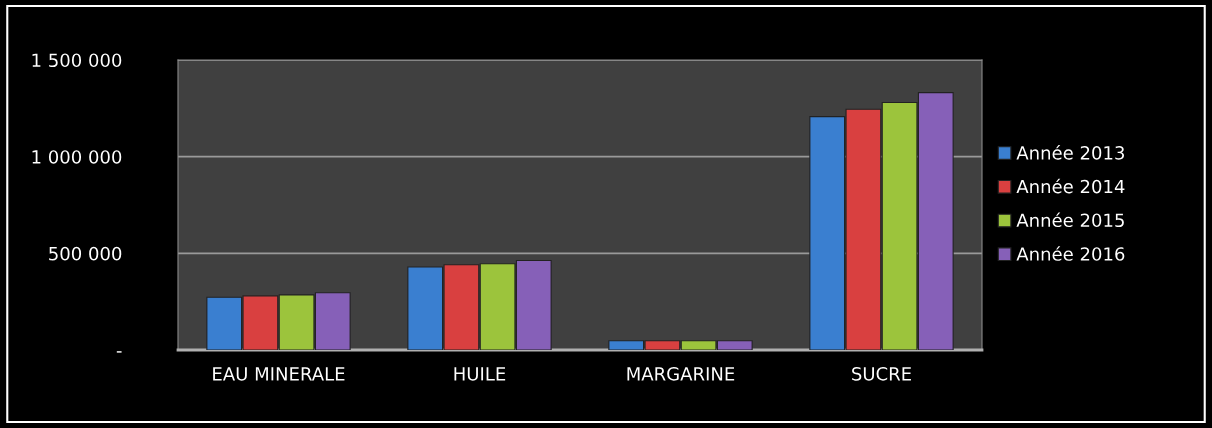 This screenshot has width=1212, height=428. What do you see at coordinates (1070, 220) in the screenshot?
I see `legend-label: Année 2015` at bounding box center [1070, 220].